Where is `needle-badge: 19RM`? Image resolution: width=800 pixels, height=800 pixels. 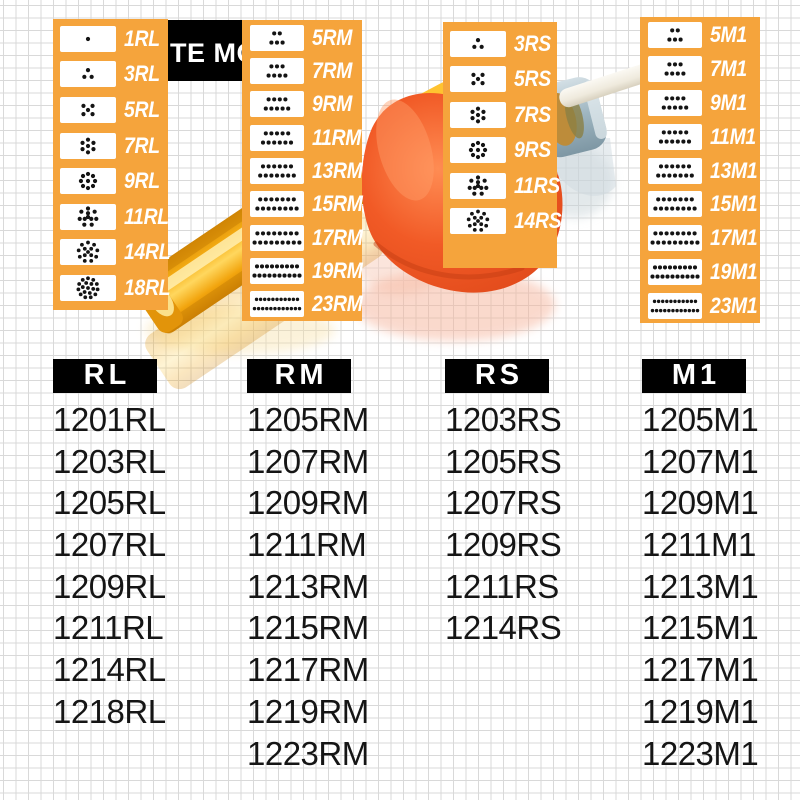 needle-badge: 19RM is located at coordinates (302, 270).